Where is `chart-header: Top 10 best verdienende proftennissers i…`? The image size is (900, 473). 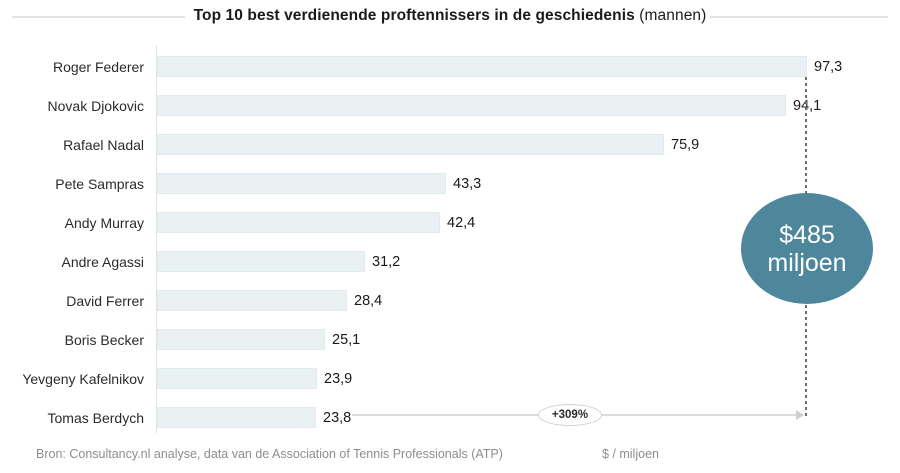 chart-header: Top 10 best verdienende proftennissers i… is located at coordinates (450, 21).